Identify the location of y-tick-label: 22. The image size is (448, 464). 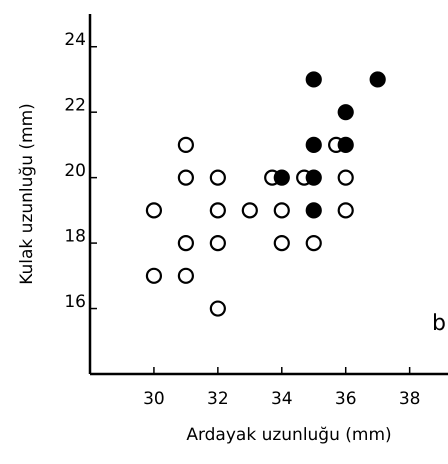
(75, 105).